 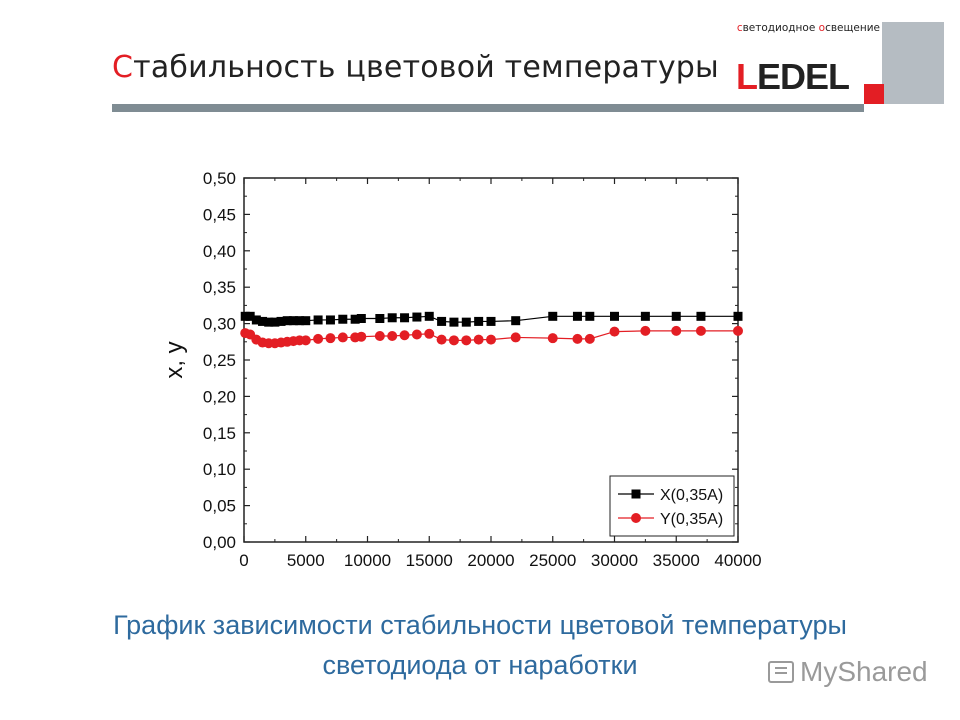 I want to click on legend-marker-x, so click(x=636, y=494).